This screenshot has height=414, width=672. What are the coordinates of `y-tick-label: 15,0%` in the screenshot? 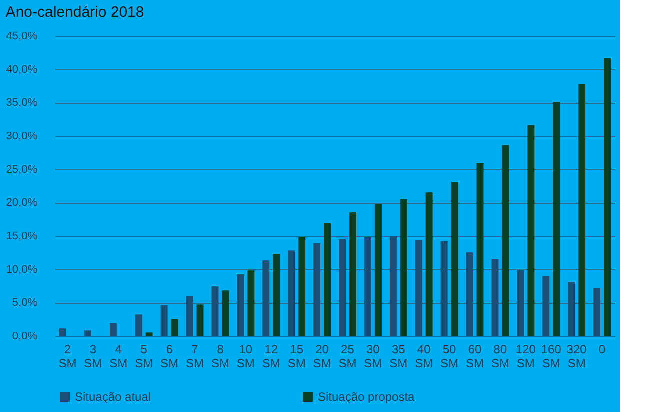 It's located at (22, 236).